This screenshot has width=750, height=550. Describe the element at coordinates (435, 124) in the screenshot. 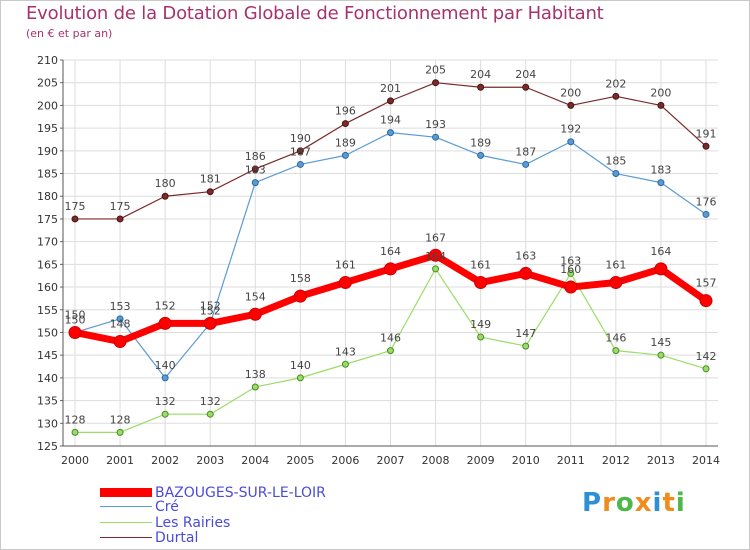

I see `data-label-1: 193` at that location.